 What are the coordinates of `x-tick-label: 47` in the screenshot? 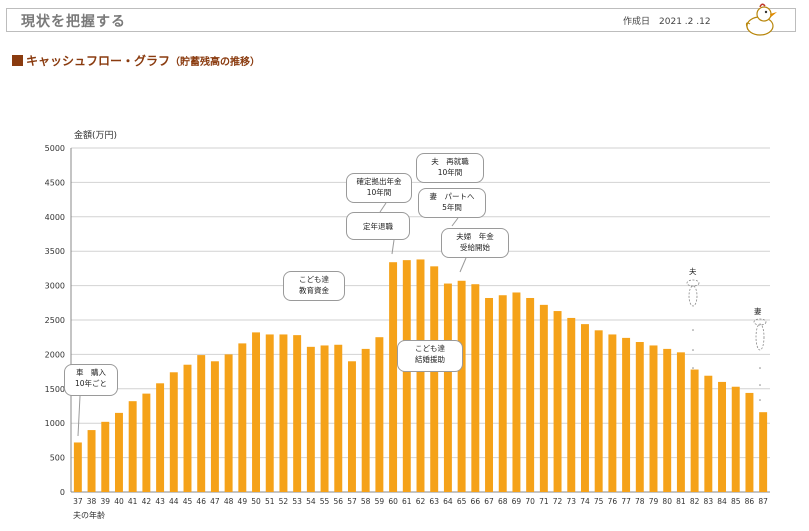 It's located at (215, 501).